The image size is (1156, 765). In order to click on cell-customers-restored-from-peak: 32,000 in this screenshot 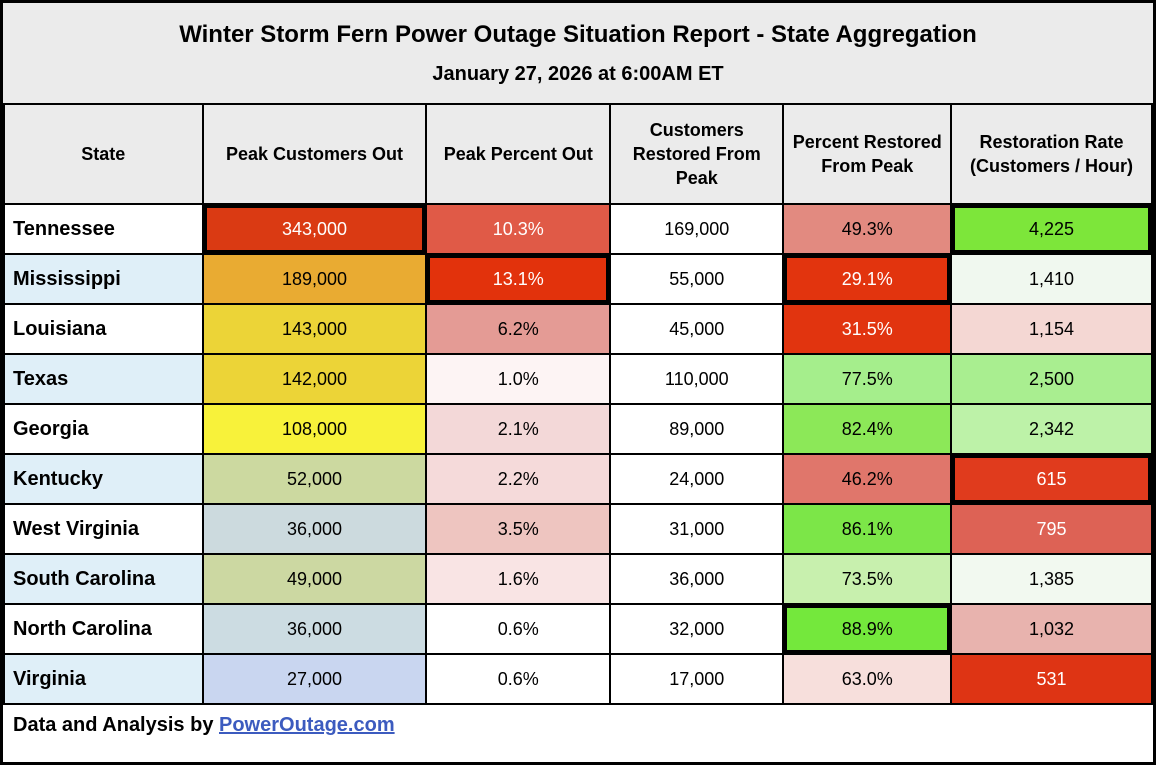, I will do `click(697, 629)`.